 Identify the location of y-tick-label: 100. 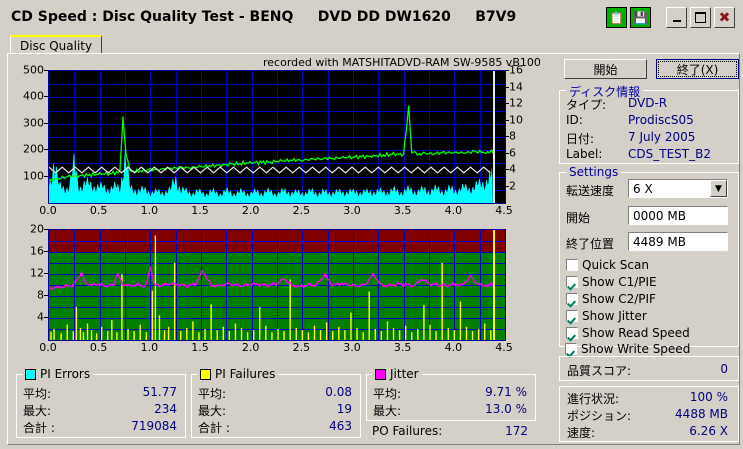
(33, 176).